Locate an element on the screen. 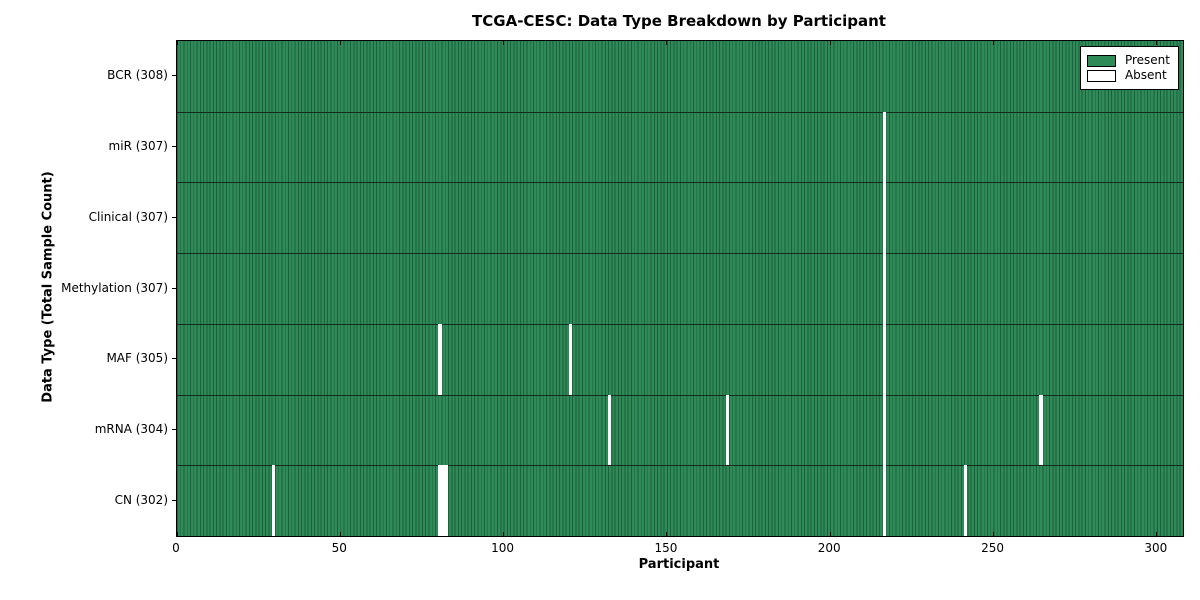 The width and height of the screenshot is (1200, 600). legend-swatch-present-icon is located at coordinates (1101, 60).